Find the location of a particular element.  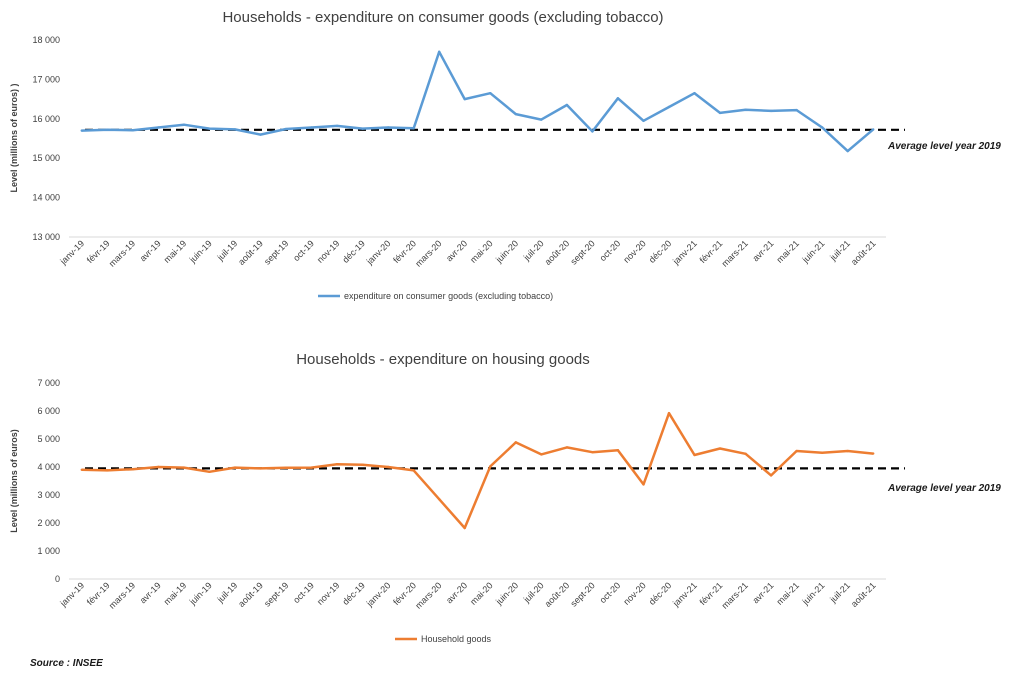

y-tick-label: 14 000 is located at coordinates (46, 198).